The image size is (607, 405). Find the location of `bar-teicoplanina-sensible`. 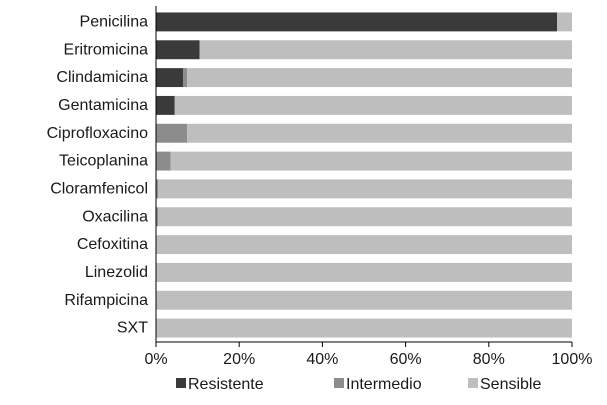

bar-teicoplanina-sensible is located at coordinates (371, 161).